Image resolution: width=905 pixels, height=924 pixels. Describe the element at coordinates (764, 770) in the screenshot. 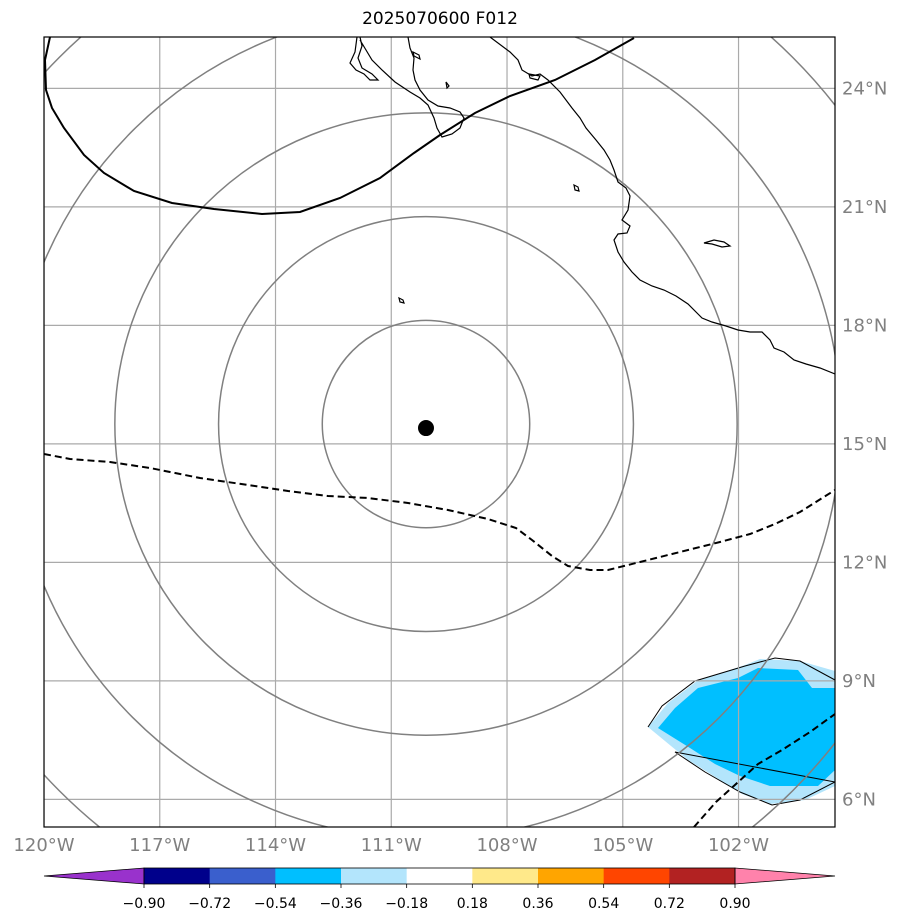

I see `dashed-contour-line-lower` at that location.